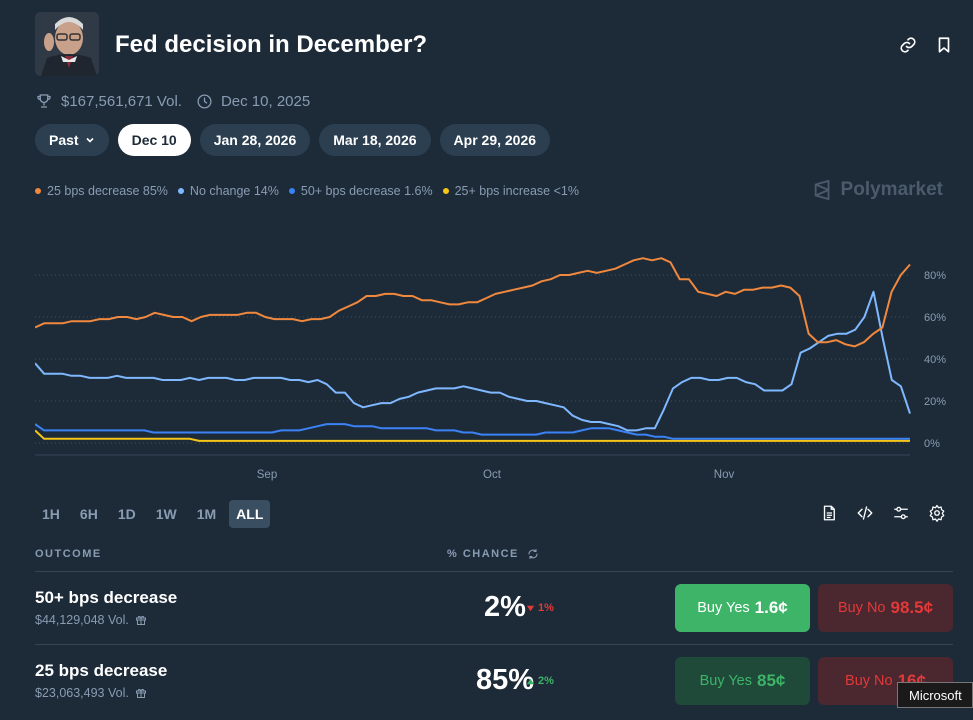  I want to click on trophy-icon, so click(44, 101).